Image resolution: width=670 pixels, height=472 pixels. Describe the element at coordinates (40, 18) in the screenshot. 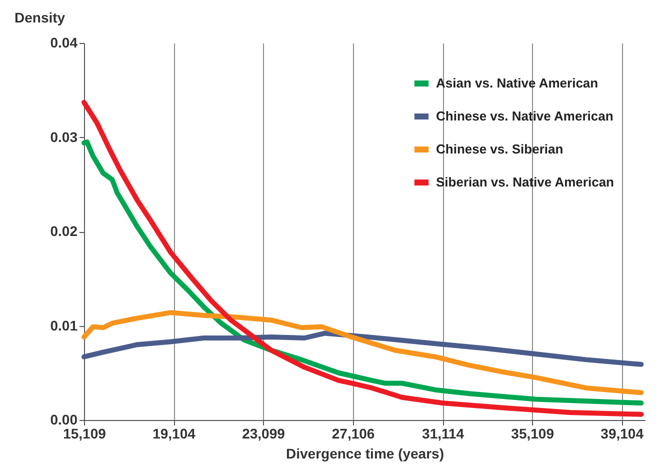

I see `y-axis-title: Density` at that location.